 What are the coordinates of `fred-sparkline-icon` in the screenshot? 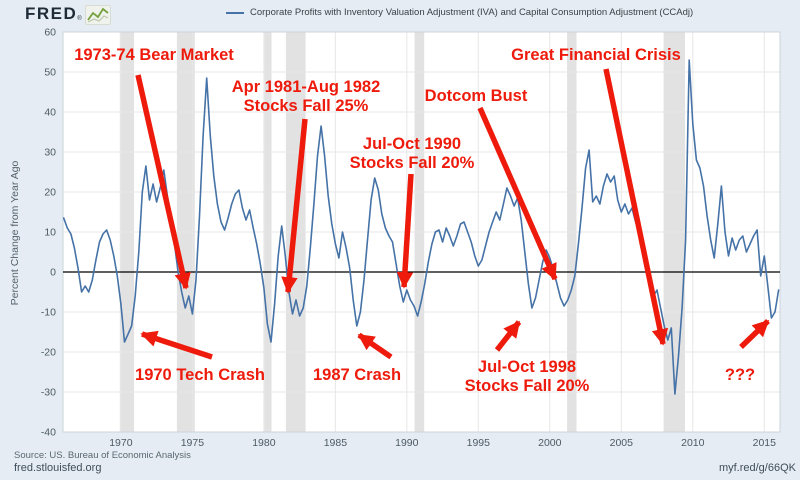 It's located at (97, 15).